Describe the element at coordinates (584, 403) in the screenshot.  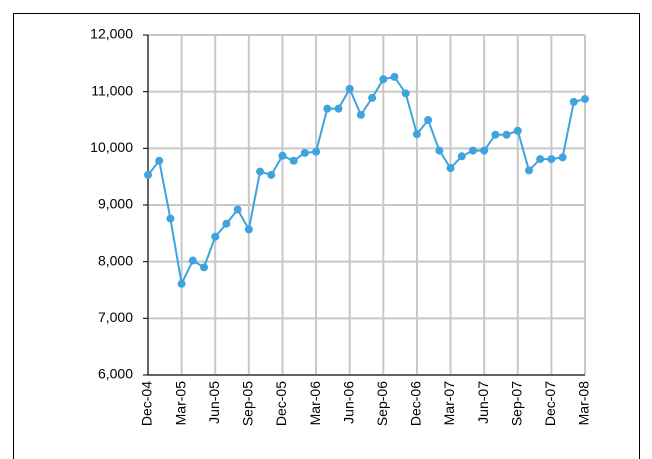
I see `x-tick-label: Mar-08` at that location.